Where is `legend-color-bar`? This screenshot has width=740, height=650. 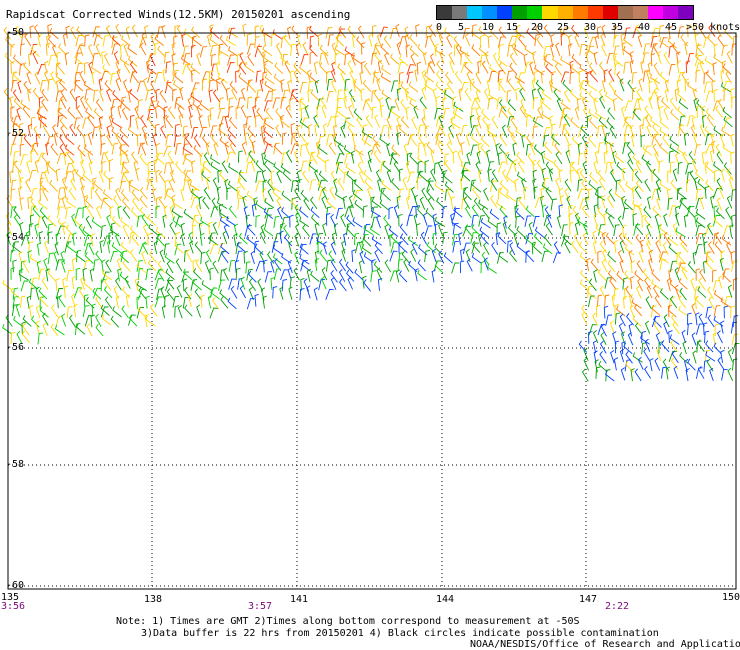
legend-color-bar is located at coordinates (565, 12).